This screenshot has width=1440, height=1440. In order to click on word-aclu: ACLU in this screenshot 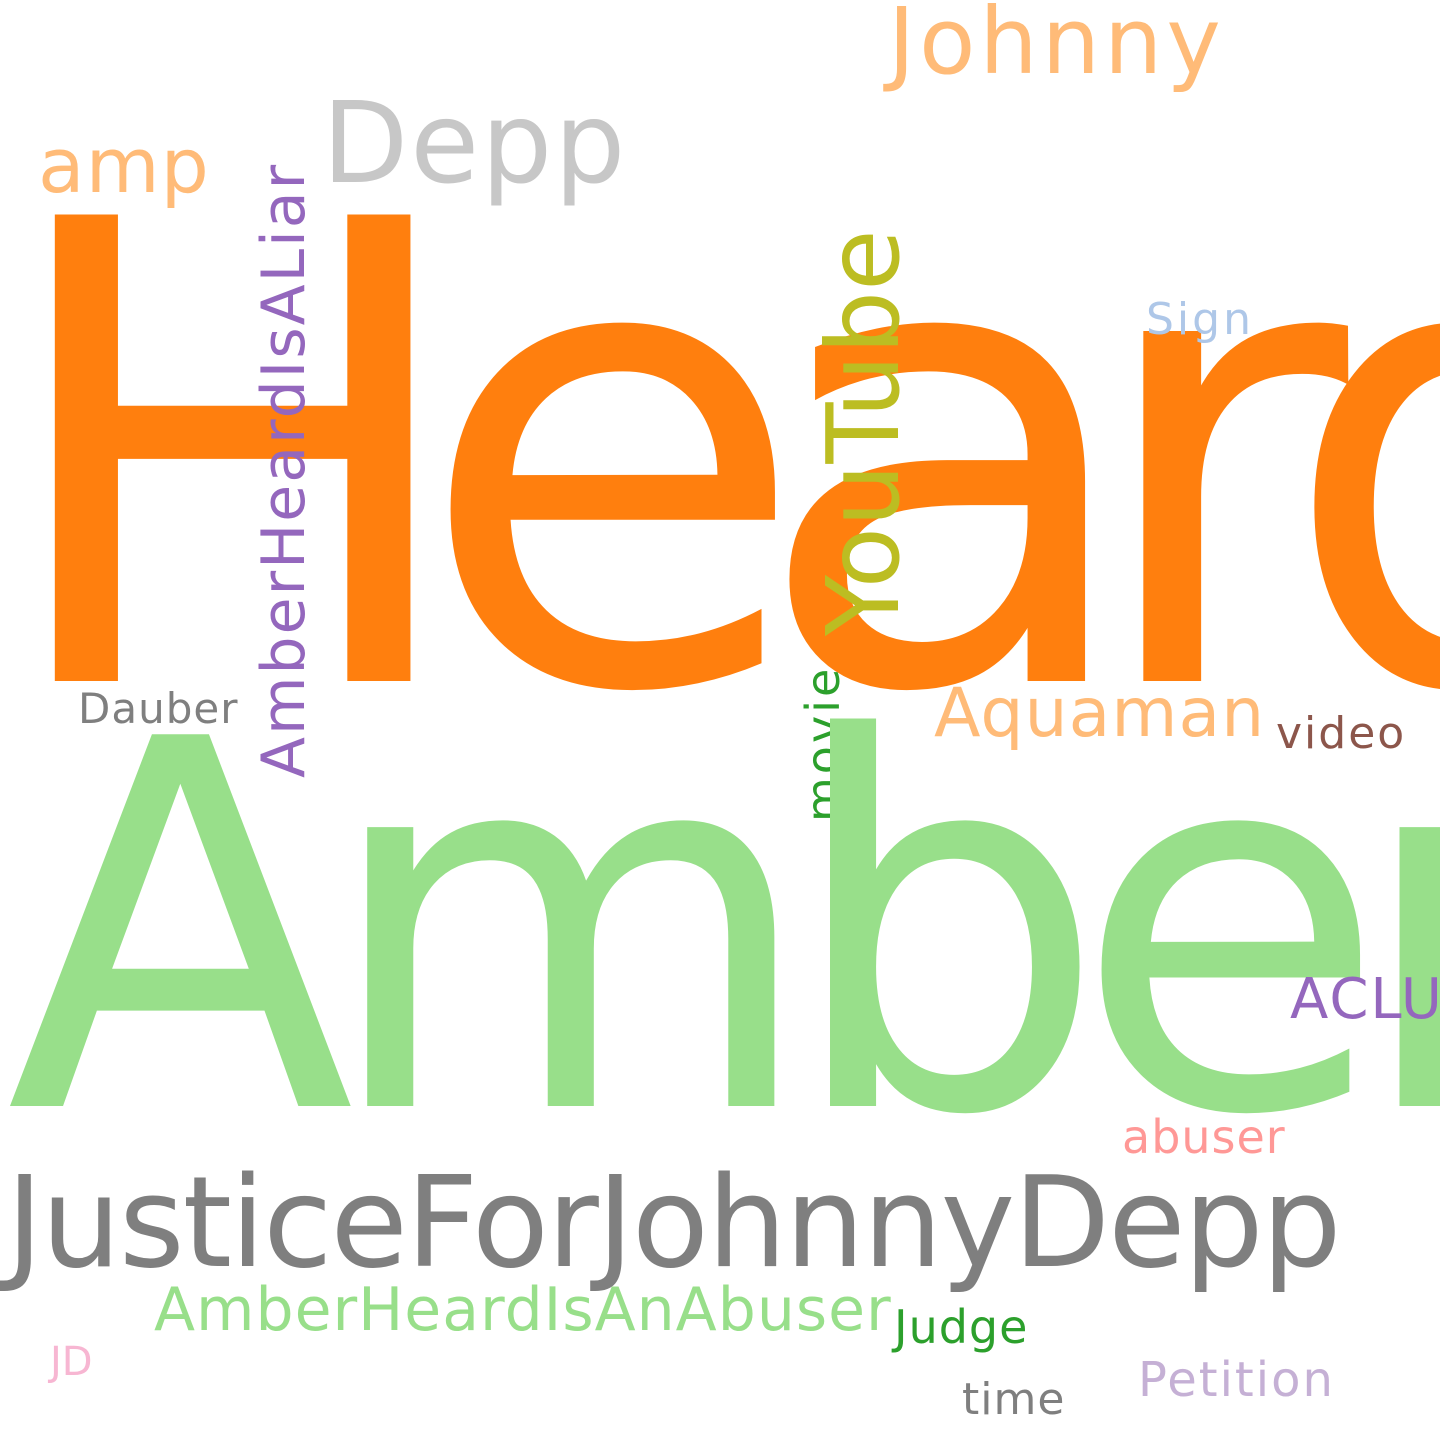, I will do `click(1365, 999)`.